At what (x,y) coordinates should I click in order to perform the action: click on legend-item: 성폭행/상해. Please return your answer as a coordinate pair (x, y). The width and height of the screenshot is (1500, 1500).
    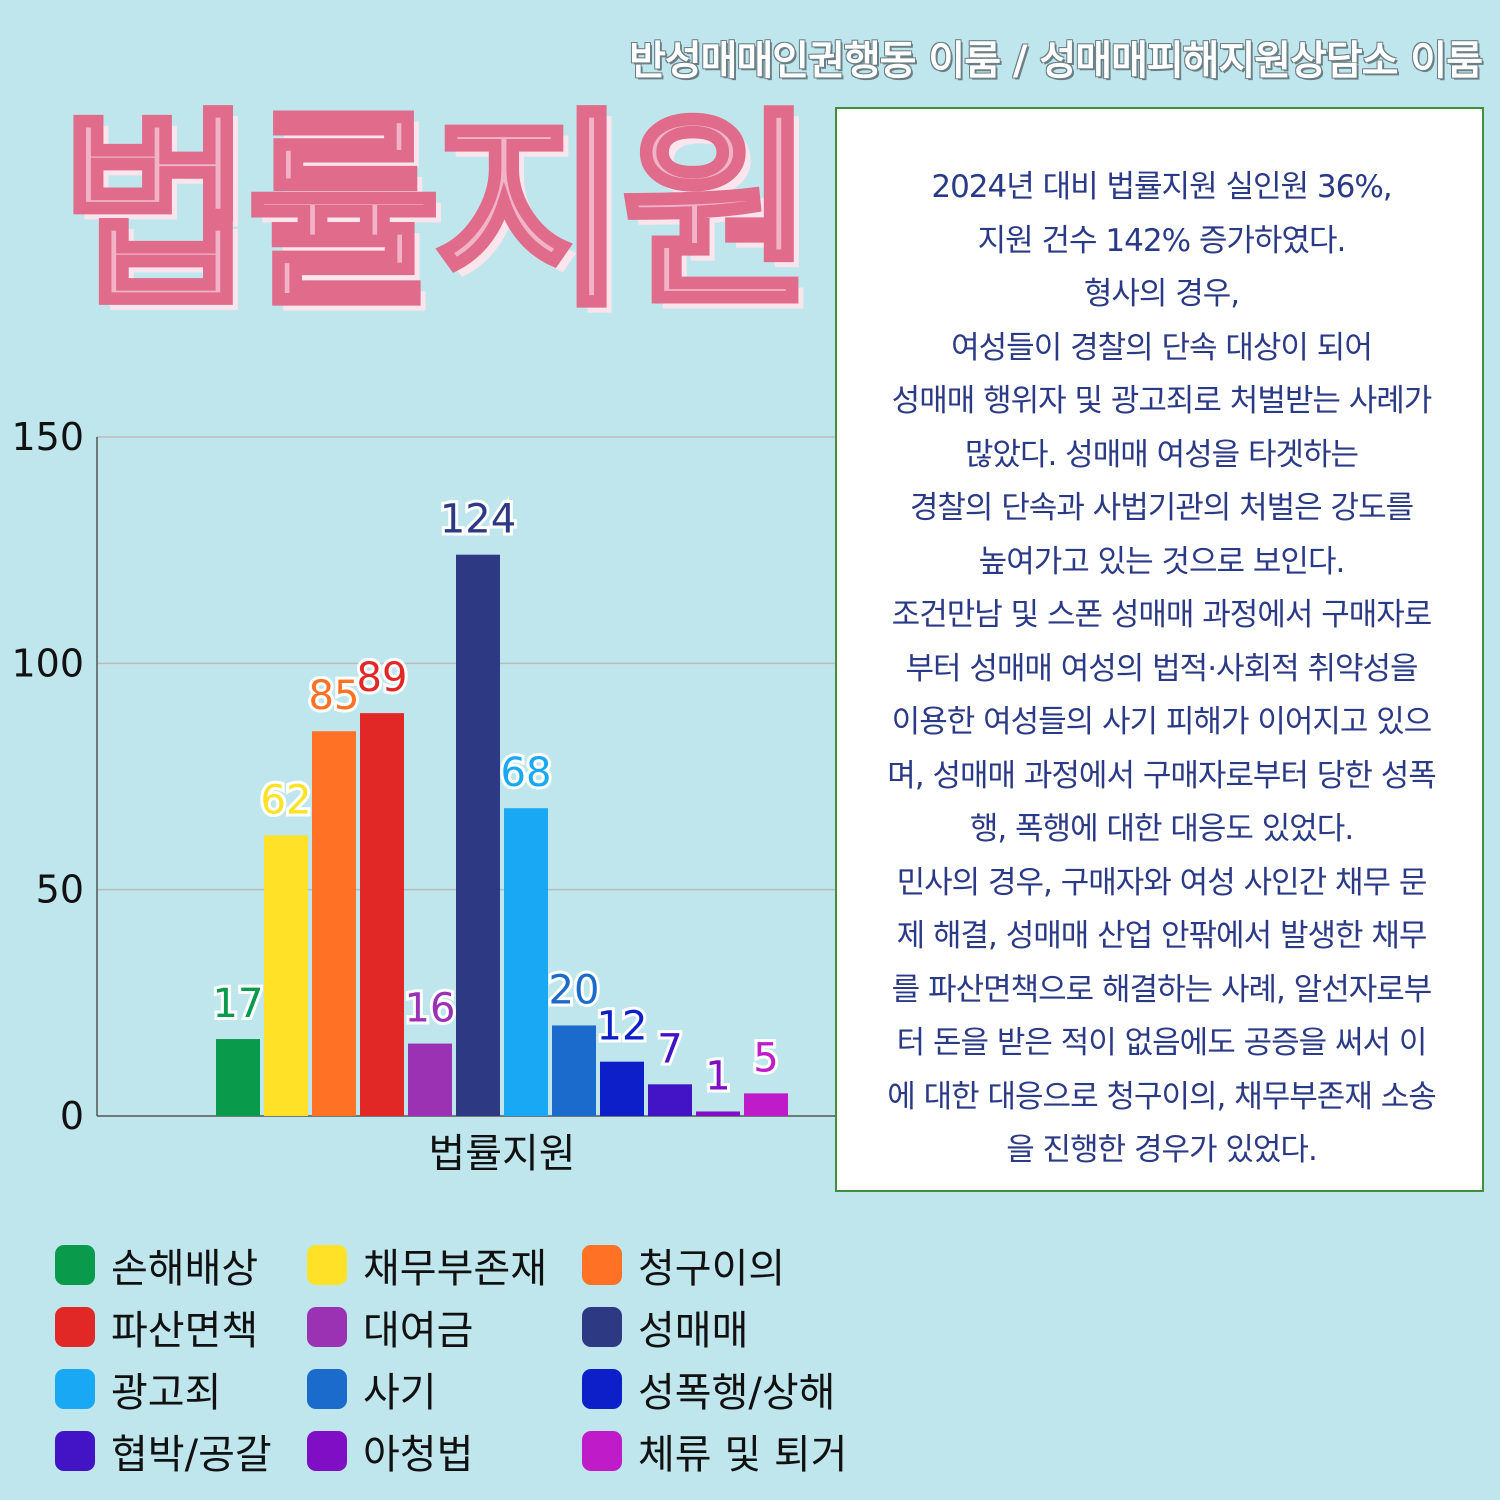
    Looking at the image, I should click on (708, 1390).